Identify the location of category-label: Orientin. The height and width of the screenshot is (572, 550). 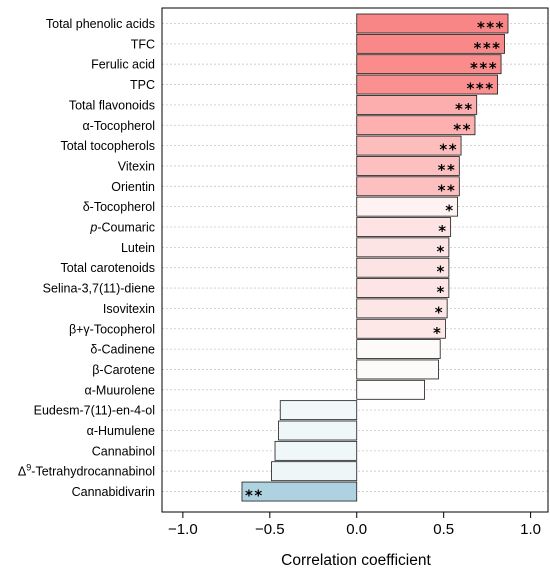
(133, 187).